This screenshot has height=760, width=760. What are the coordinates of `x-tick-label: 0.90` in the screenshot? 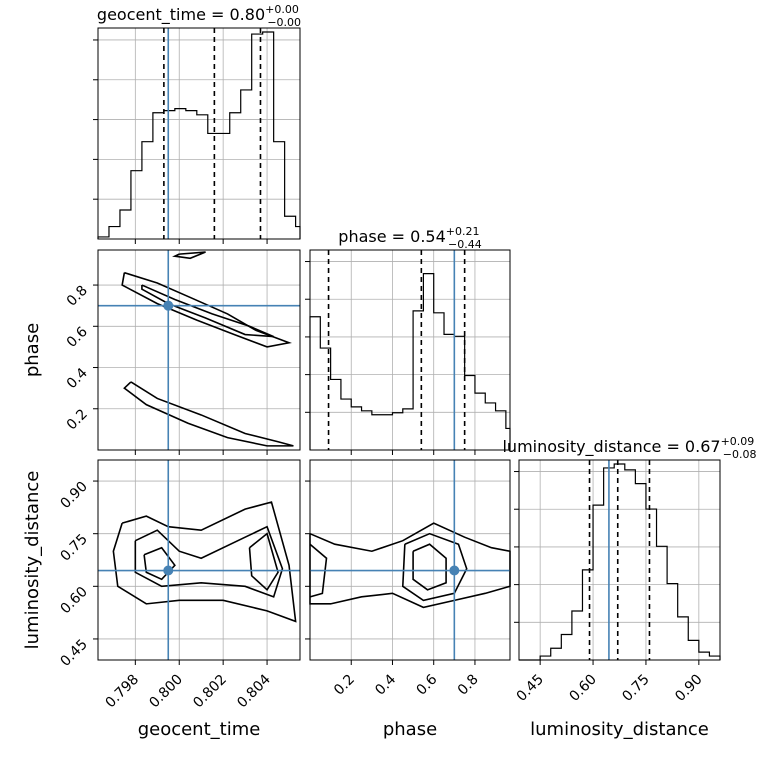 It's located at (688, 688).